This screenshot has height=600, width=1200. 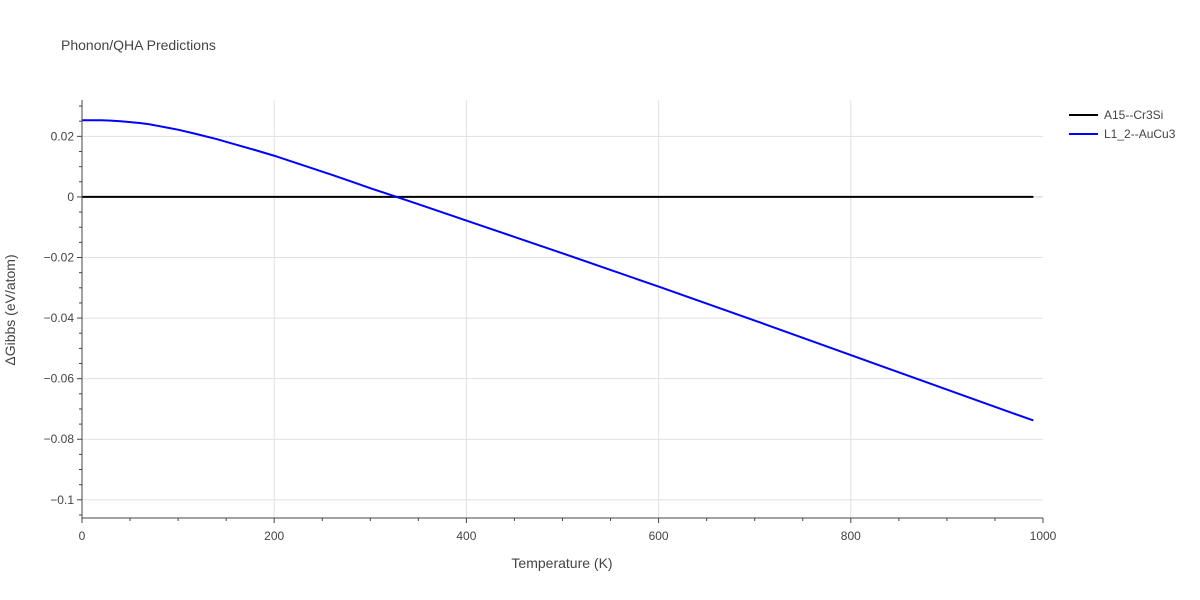 I want to click on y-tick-label: −0.02, so click(x=59, y=258).